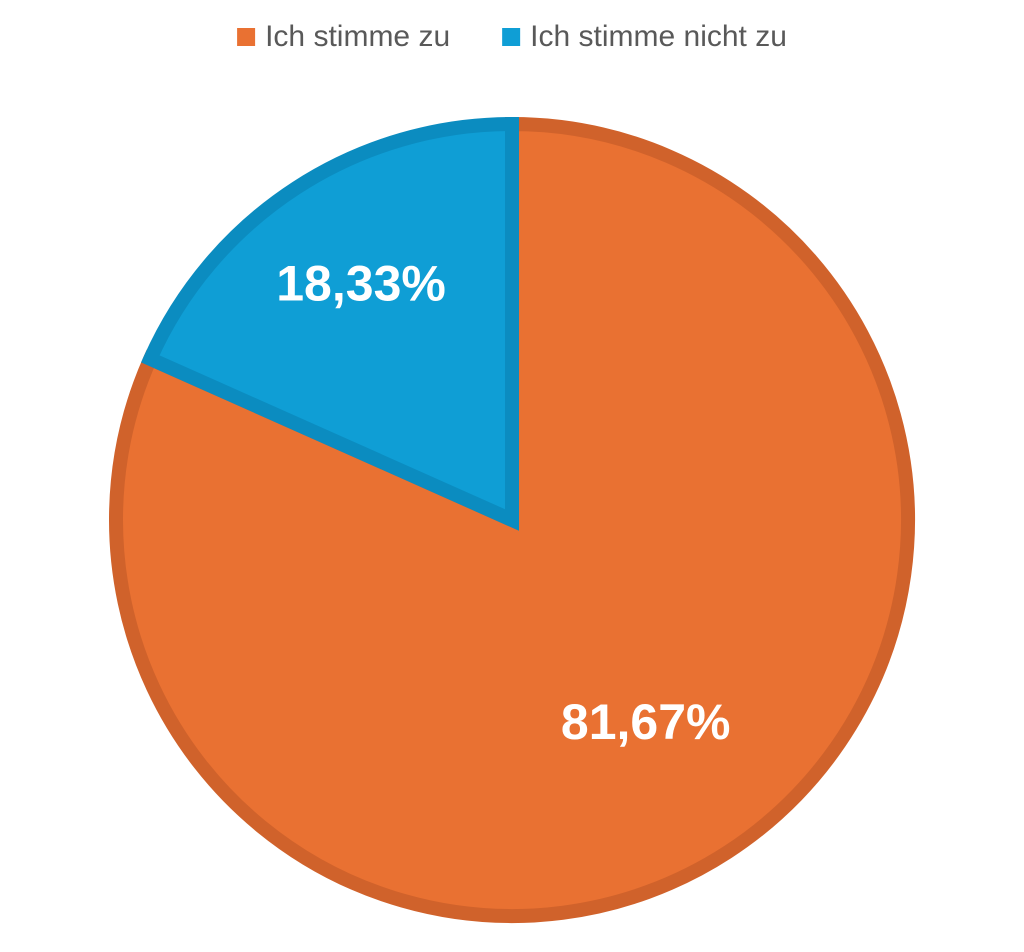 The height and width of the screenshot is (952, 1024). I want to click on legend: Ich stimme zu Ich stimme nicht zu, so click(512, 36).